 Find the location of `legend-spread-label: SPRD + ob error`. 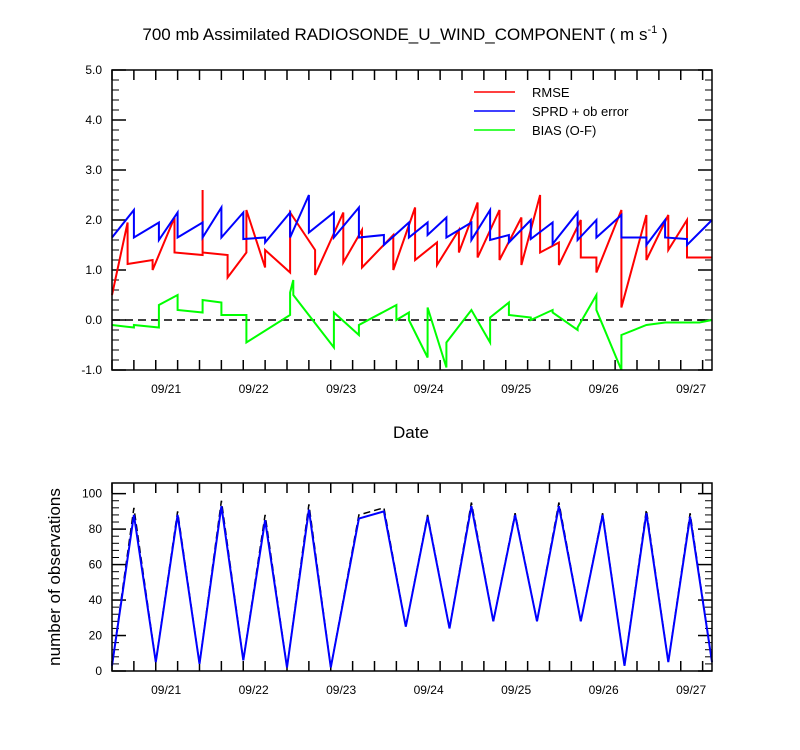

legend-spread-label: SPRD + ob error is located at coordinates (580, 111).